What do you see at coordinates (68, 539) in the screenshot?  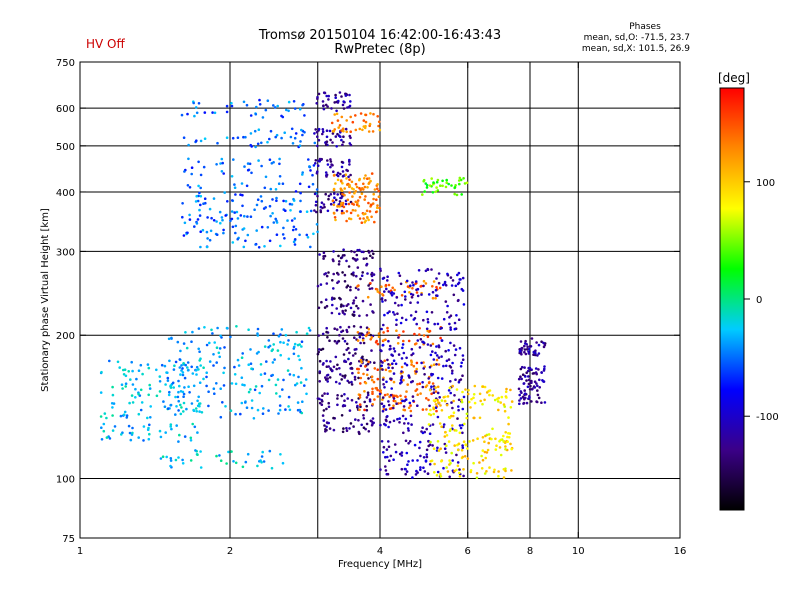 I see `y-tick-label: 75` at bounding box center [68, 539].